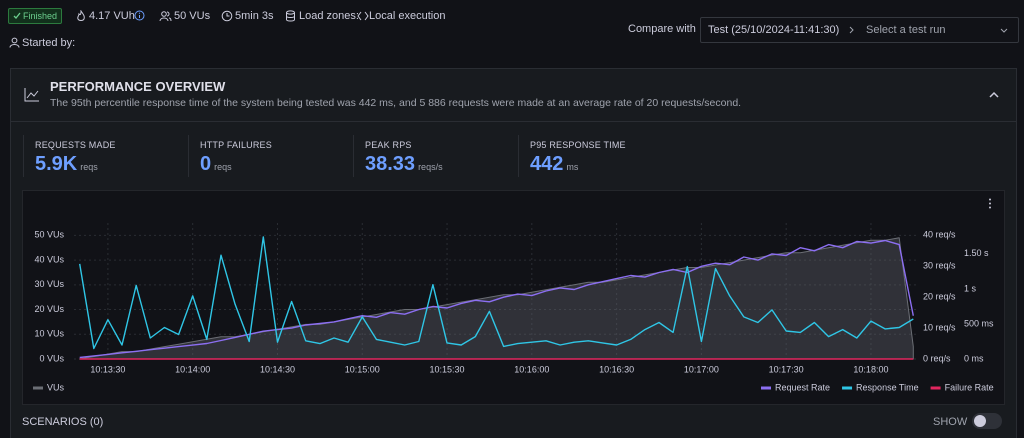 This screenshot has height=438, width=1024. I want to click on stat-value-row: 442 ms, so click(605, 164).